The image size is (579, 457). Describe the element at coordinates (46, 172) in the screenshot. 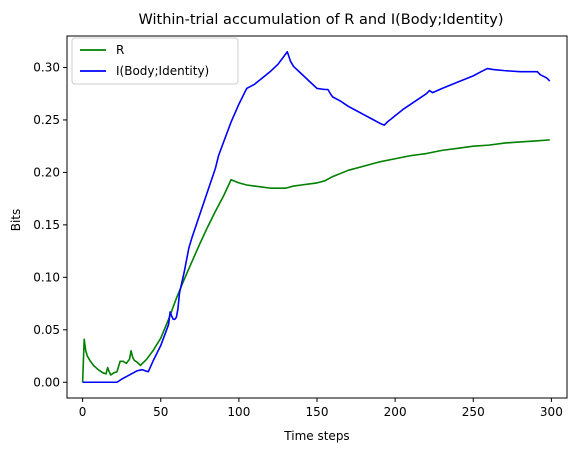

I see `y-tick-label: 0.20` at that location.